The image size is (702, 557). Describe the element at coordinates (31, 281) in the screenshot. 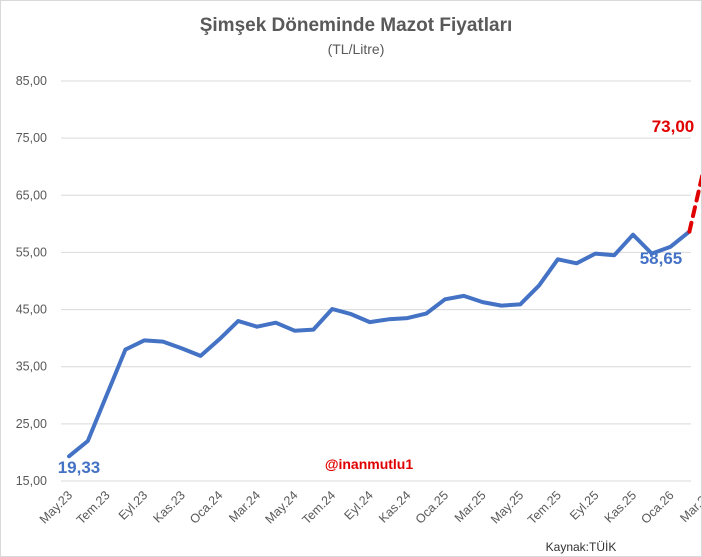

I see `y-axis: 85,00 75,00 65,00 55,00 45,00 35,00 25,00 15,00` at that location.